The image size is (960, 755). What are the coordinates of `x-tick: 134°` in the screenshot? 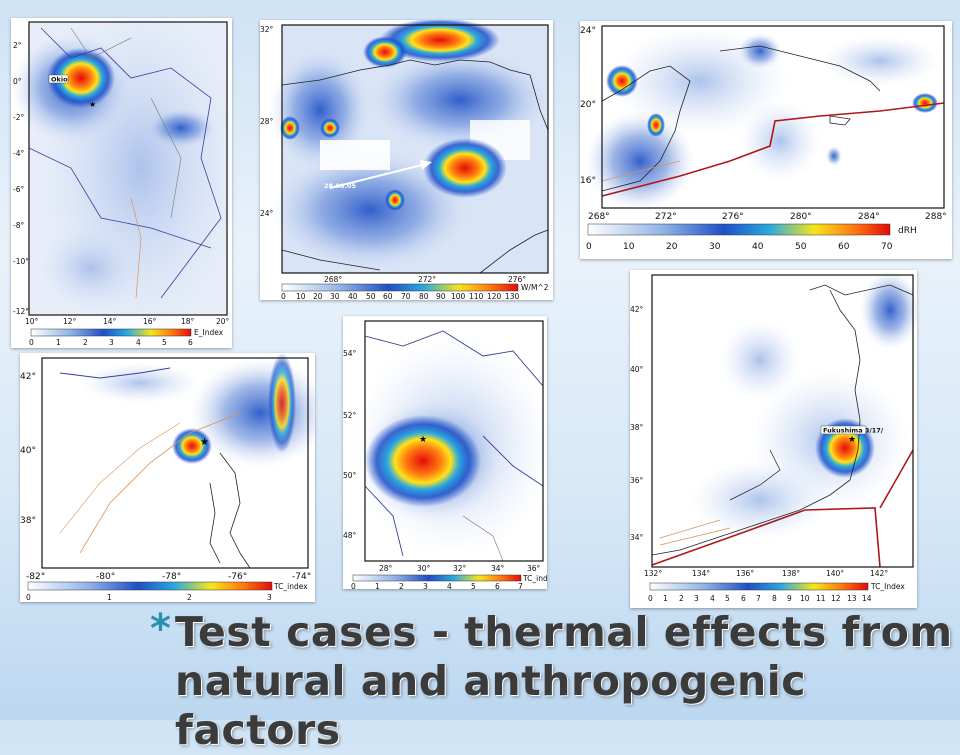 It's located at (701, 573).